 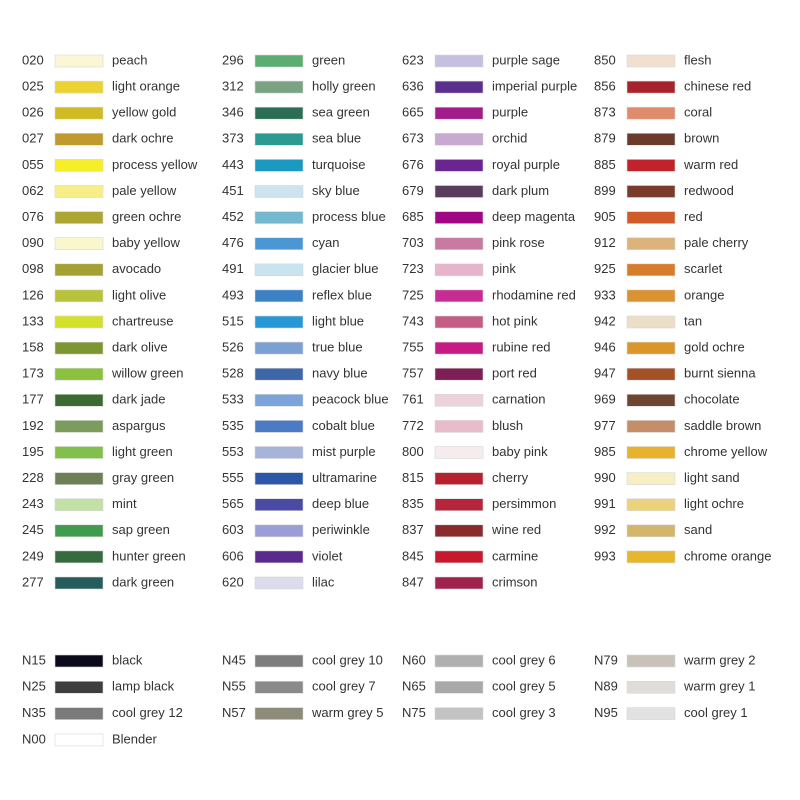 I want to click on color-code: N89, so click(x=606, y=686).